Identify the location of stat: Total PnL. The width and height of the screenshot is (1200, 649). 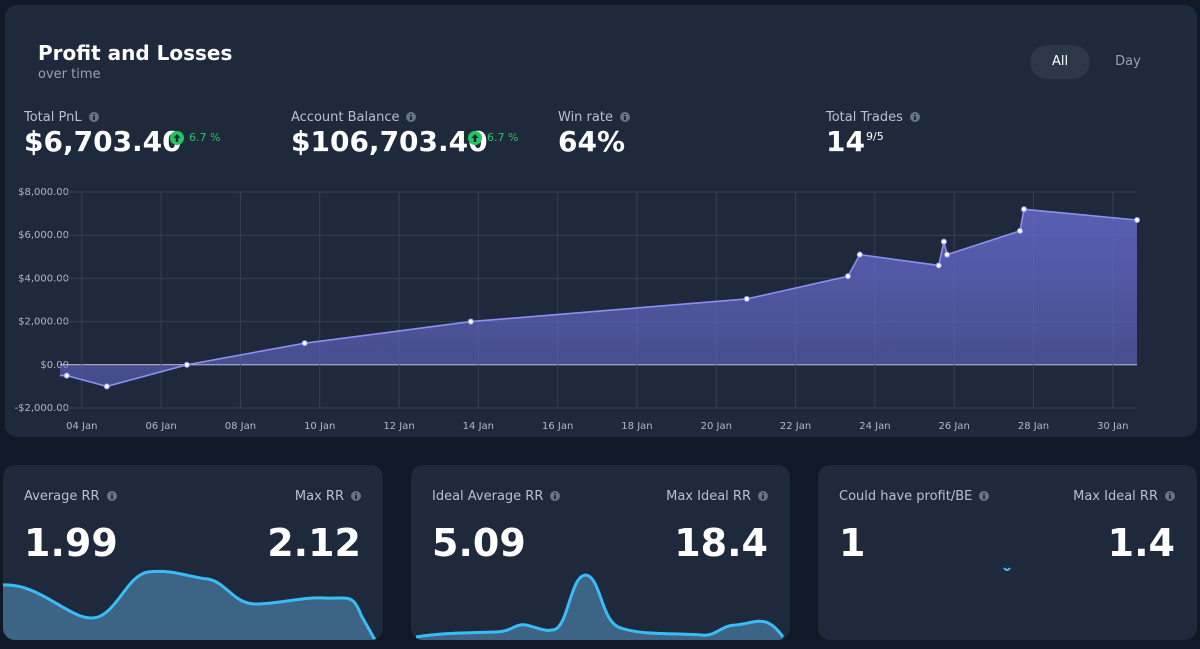
(61, 115).